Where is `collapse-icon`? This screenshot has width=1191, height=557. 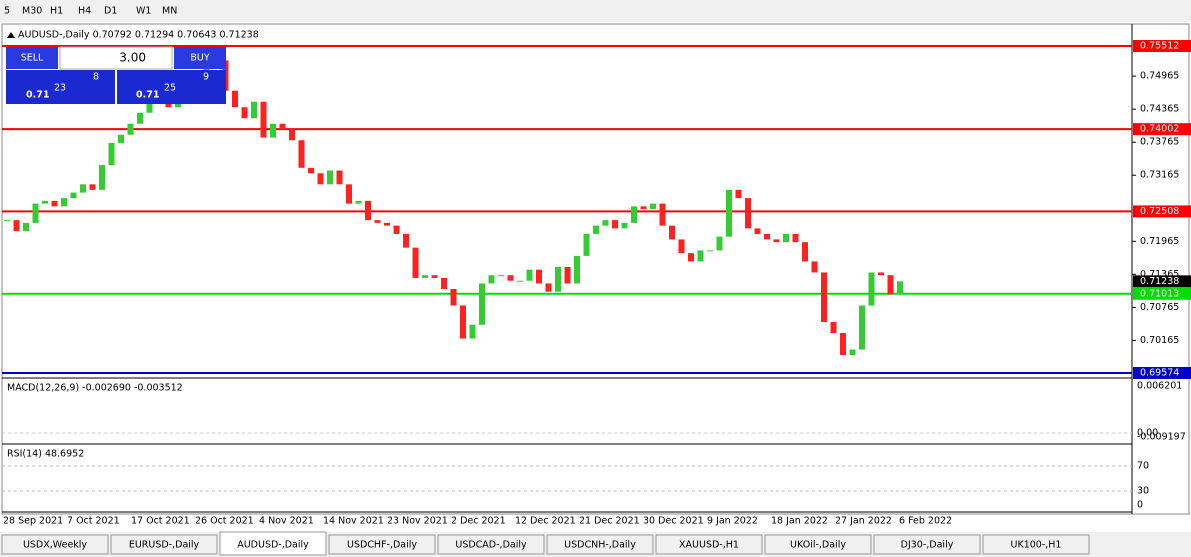
collapse-icon is located at coordinates (11, 35).